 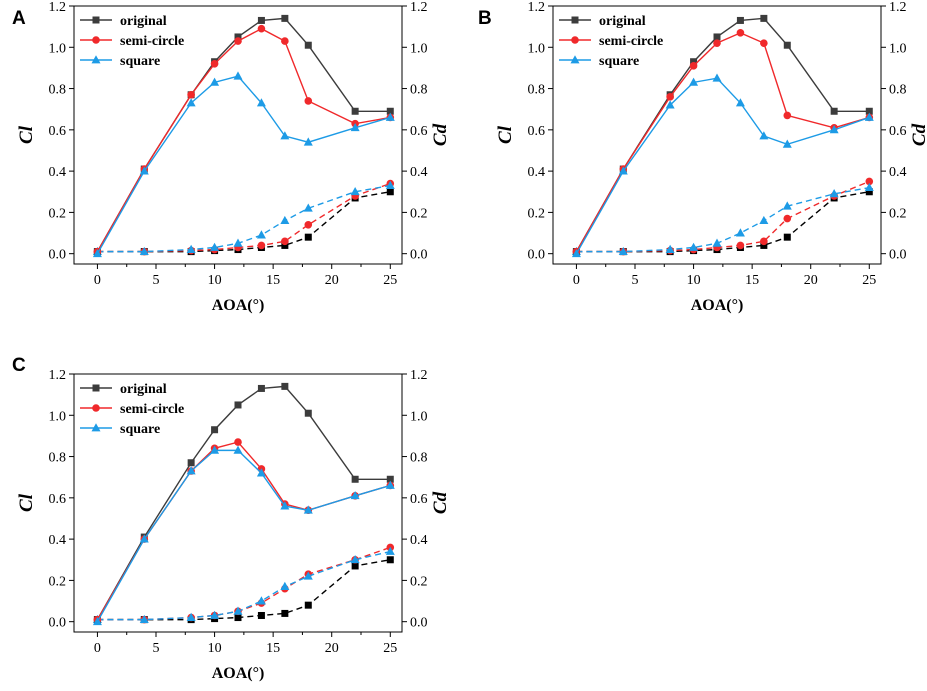 I want to click on y-tick-label: 1.2, so click(x=537, y=7).